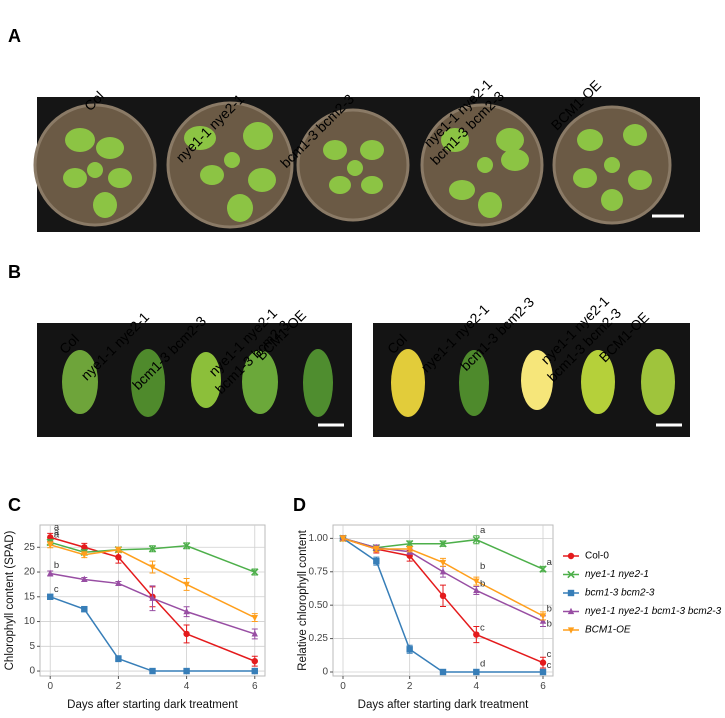 The image size is (725, 718). I want to click on legend-label: Col-0, so click(597, 556).